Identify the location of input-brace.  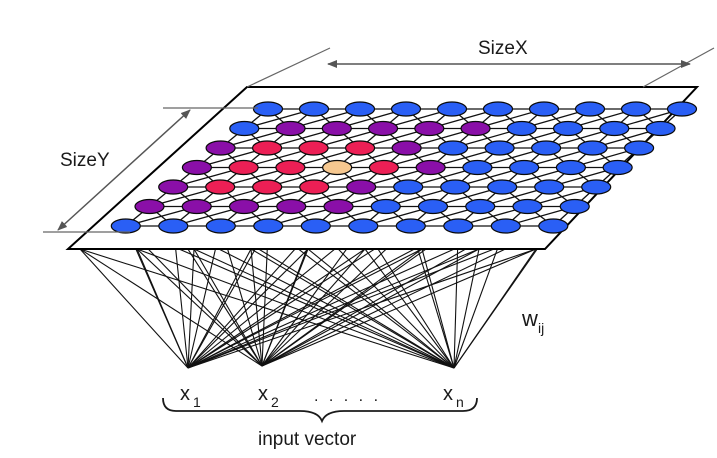
(320, 410).